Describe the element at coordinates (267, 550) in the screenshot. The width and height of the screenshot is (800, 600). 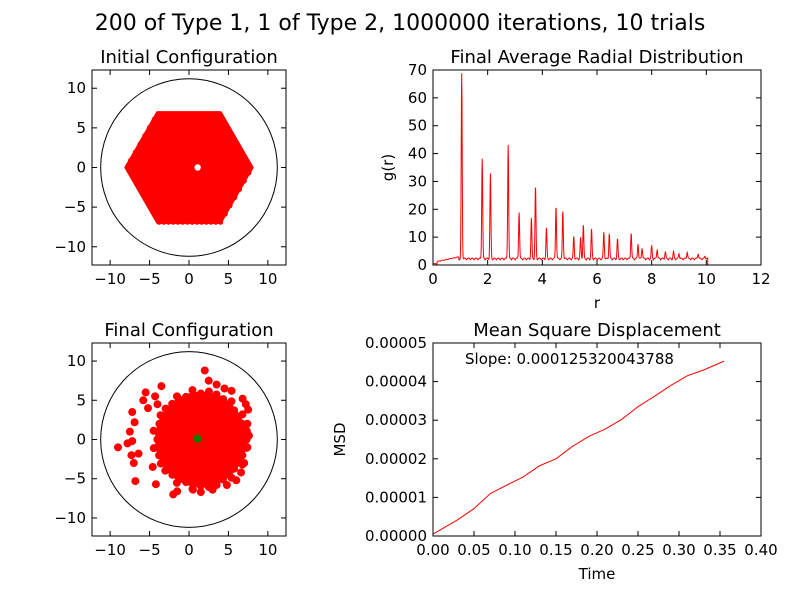
I see `final-xtick-label: 10` at that location.